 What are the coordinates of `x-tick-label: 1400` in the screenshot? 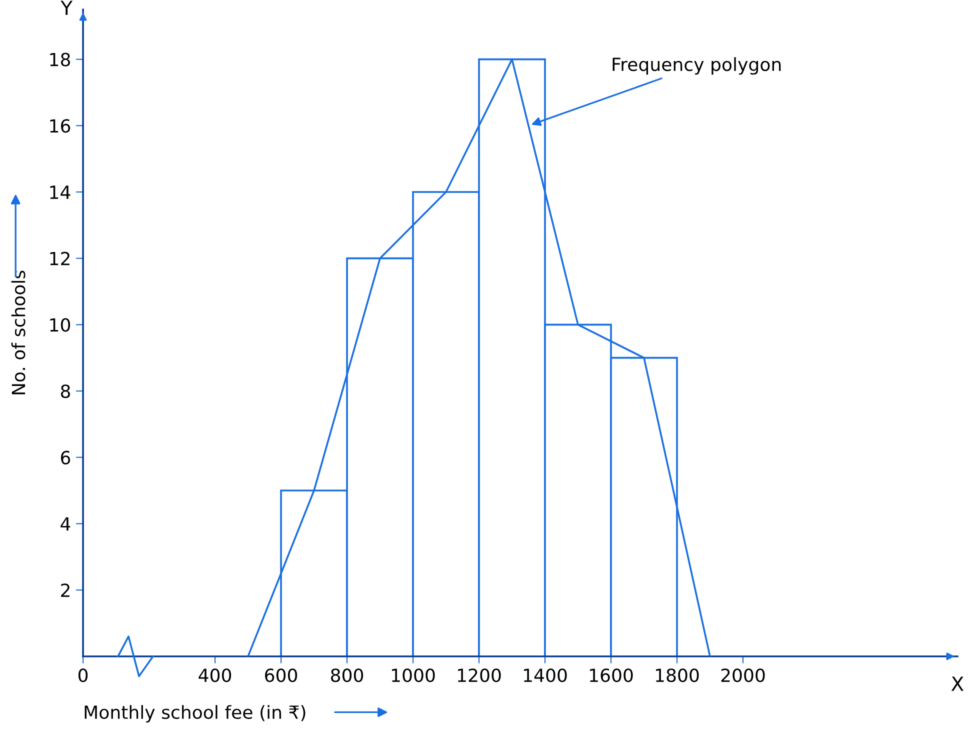 It's located at (545, 675).